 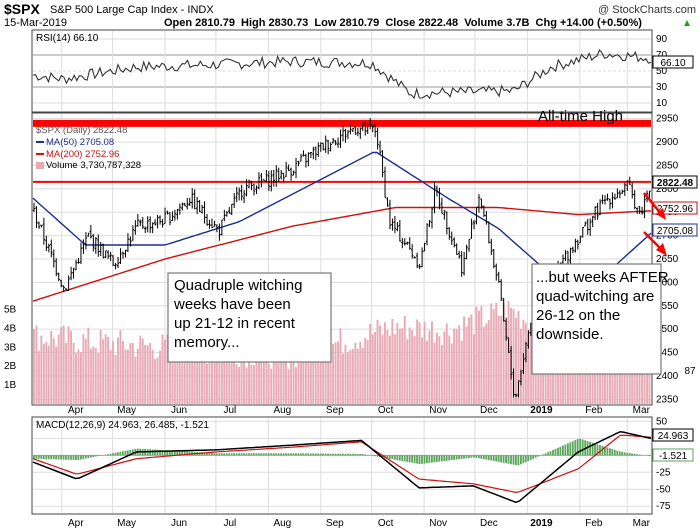 What do you see at coordinates (235, 323) in the screenshot?
I see `callout-left-line-3: up 21-12 in recent` at bounding box center [235, 323].